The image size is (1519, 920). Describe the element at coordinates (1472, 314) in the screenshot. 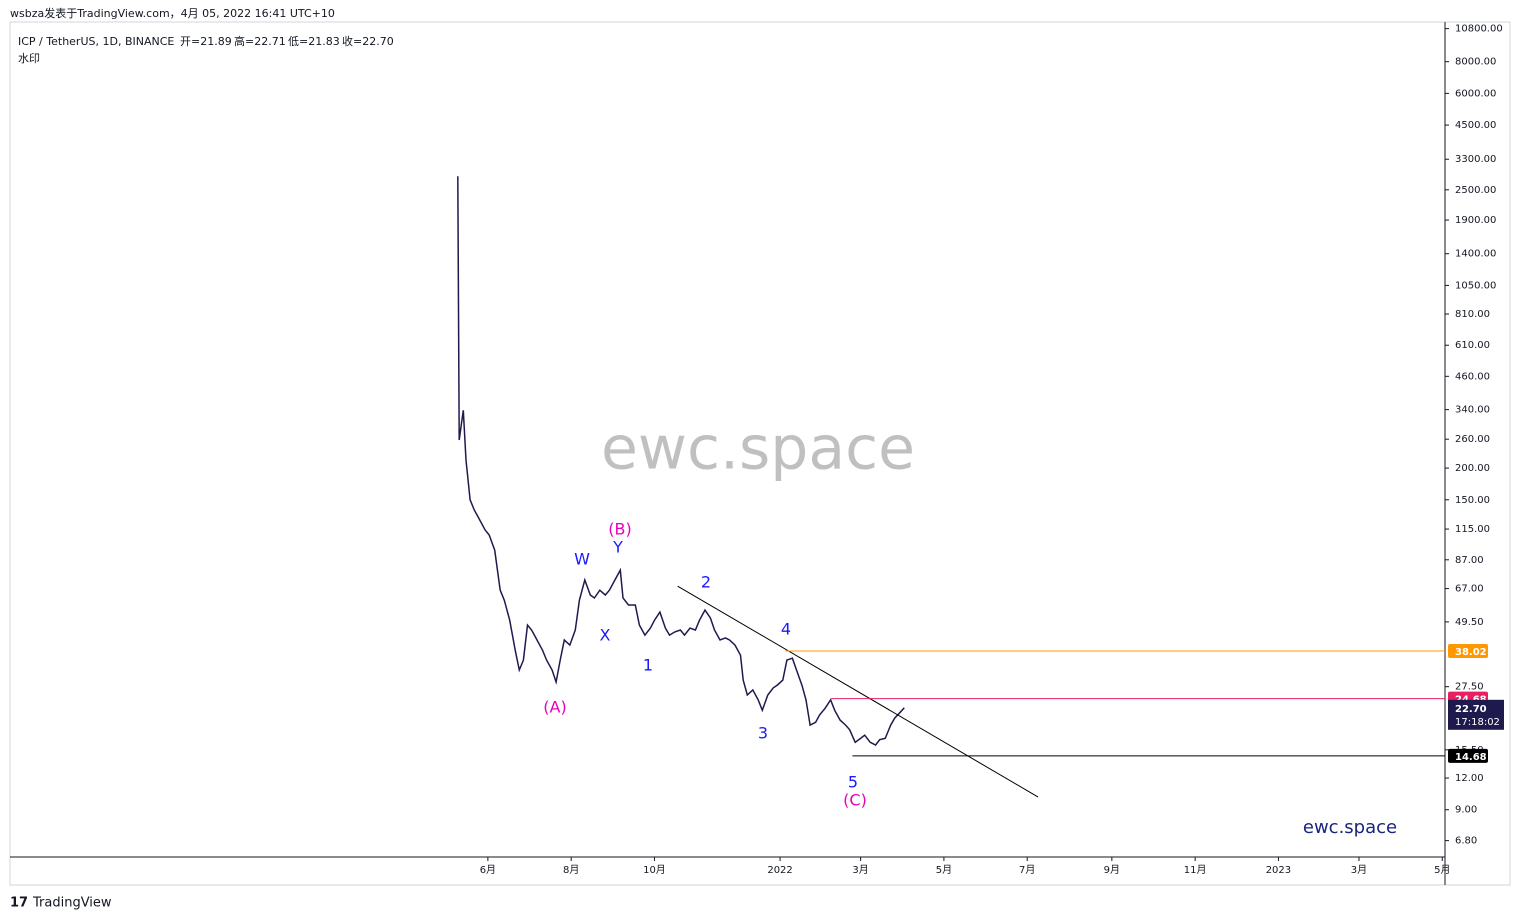

I see `y-tick-label: 810.00` at that location.